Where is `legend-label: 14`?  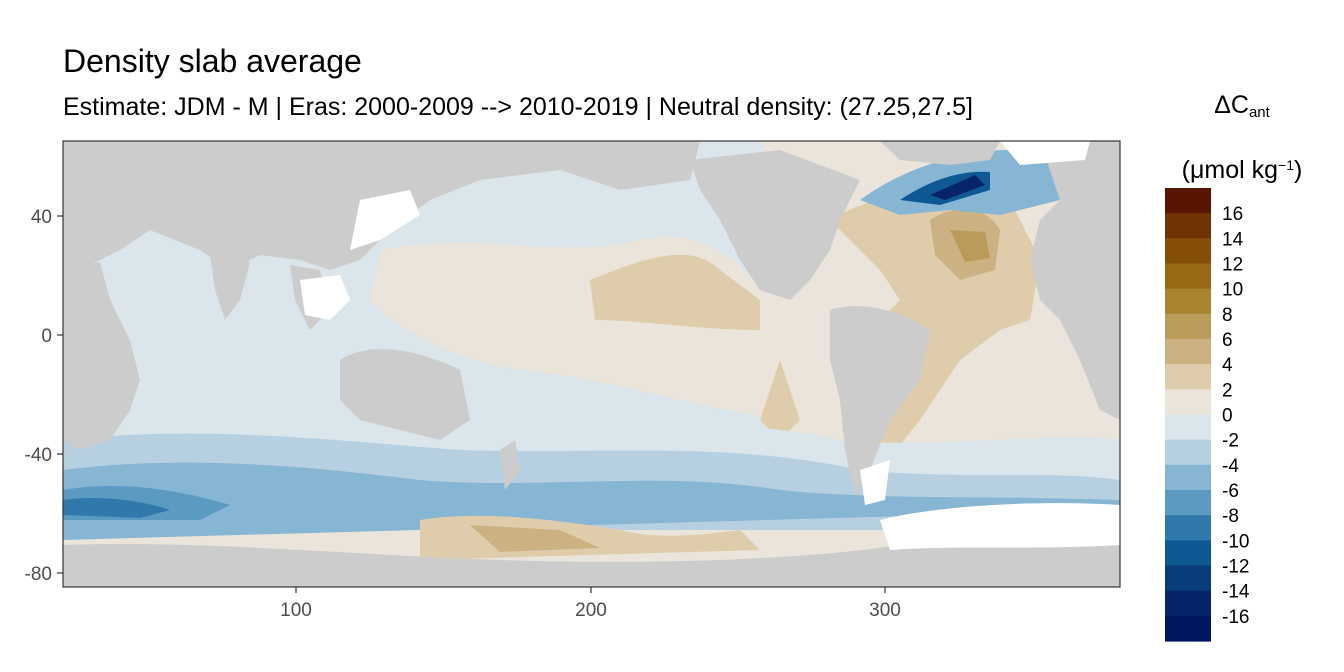 legend-label: 14 is located at coordinates (1233, 239).